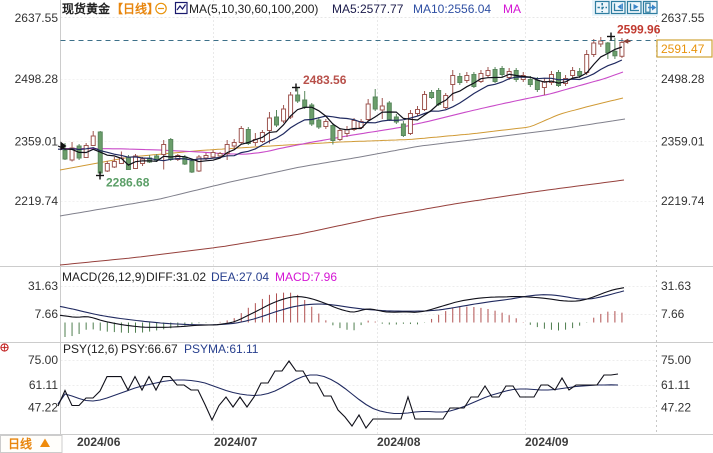 This screenshot has height=453, width=713. What do you see at coordinates (149, 349) in the screenshot?
I see `svg-text: PSY:66.67` at bounding box center [149, 349].